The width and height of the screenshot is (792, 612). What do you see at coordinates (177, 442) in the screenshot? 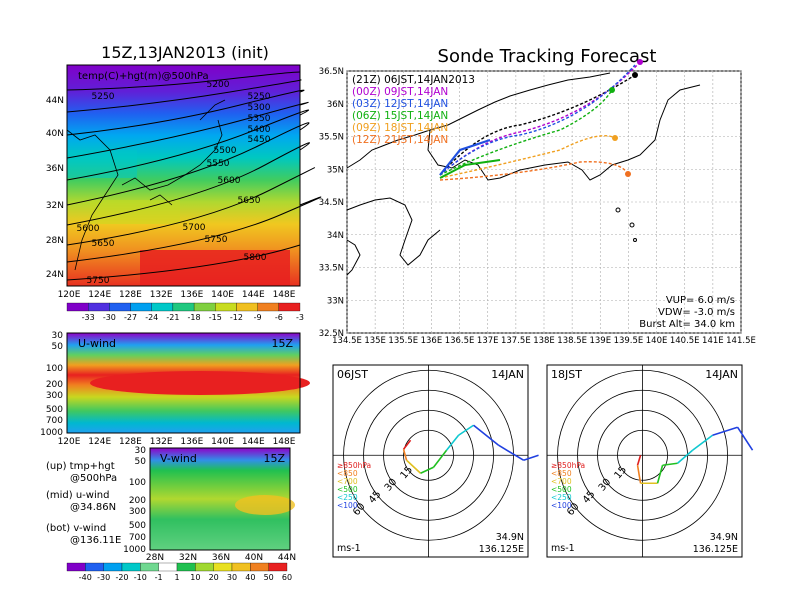
I see `uwind-lon-axis: 120E 124E 128E 132E 136E 140E 144E 148E` at bounding box center [177, 442].